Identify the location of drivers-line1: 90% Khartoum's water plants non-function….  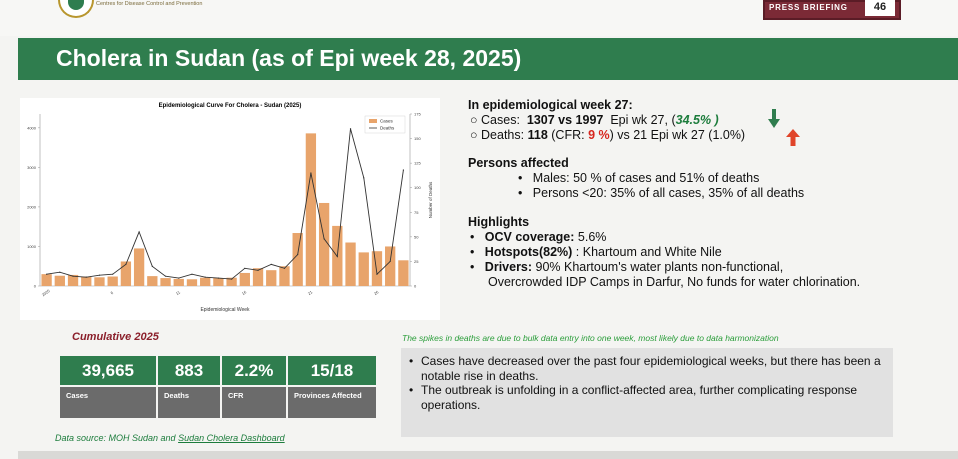
(658, 267).